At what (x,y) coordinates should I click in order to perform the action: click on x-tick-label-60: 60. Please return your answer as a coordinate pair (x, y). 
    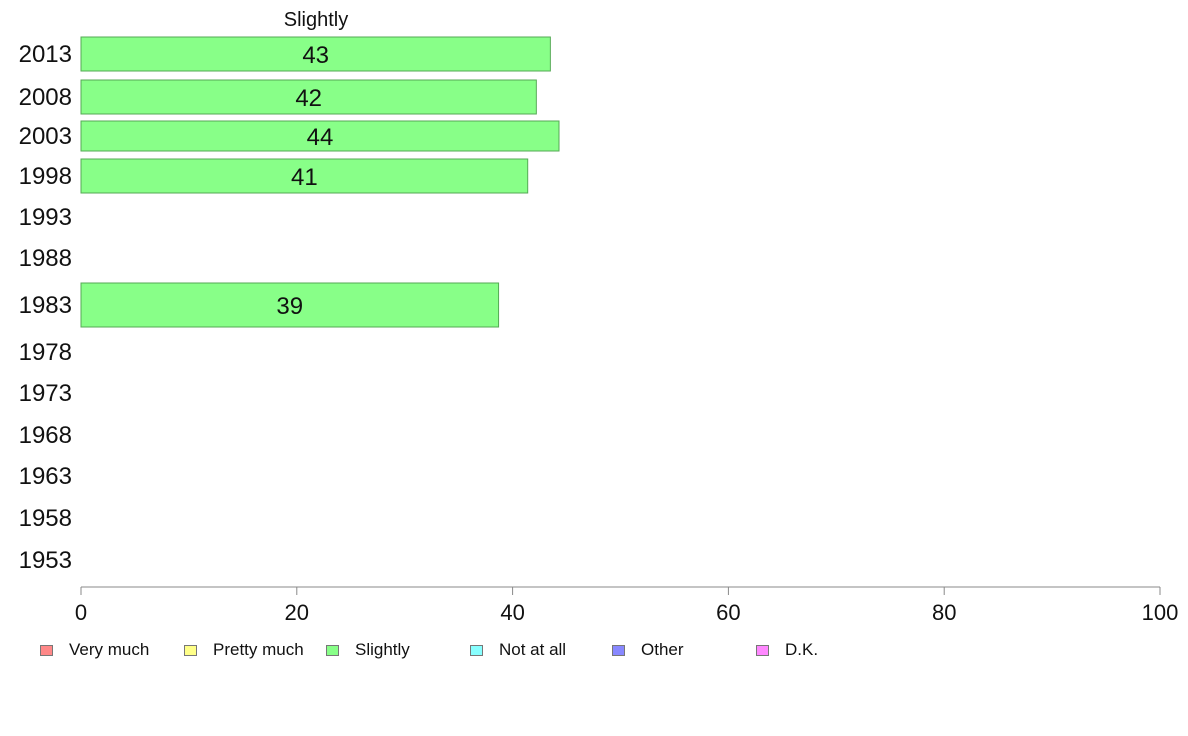
    Looking at the image, I should click on (728, 612).